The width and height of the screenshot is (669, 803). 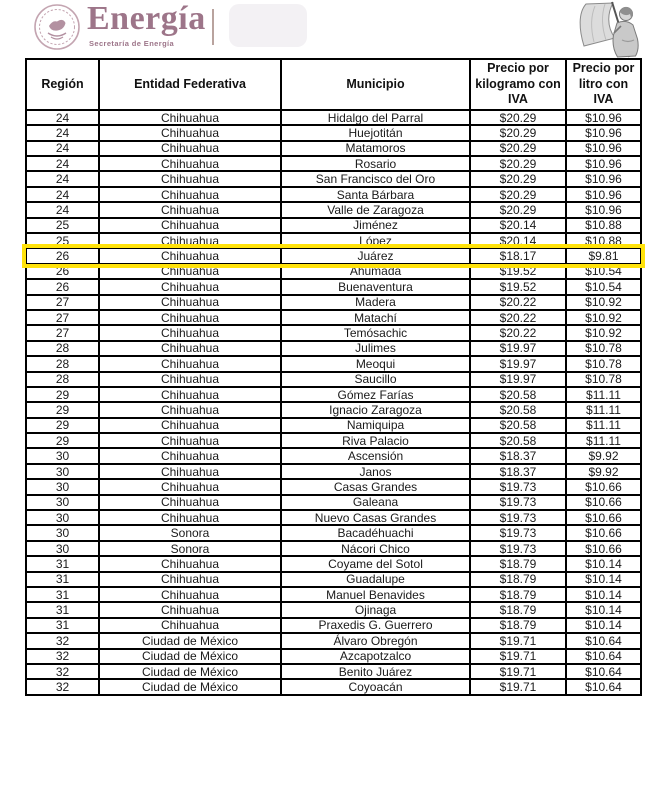 I want to click on table-row: 29 Chihuahua Gómez Farías $20.58 $11.11, so click(x=333, y=394).